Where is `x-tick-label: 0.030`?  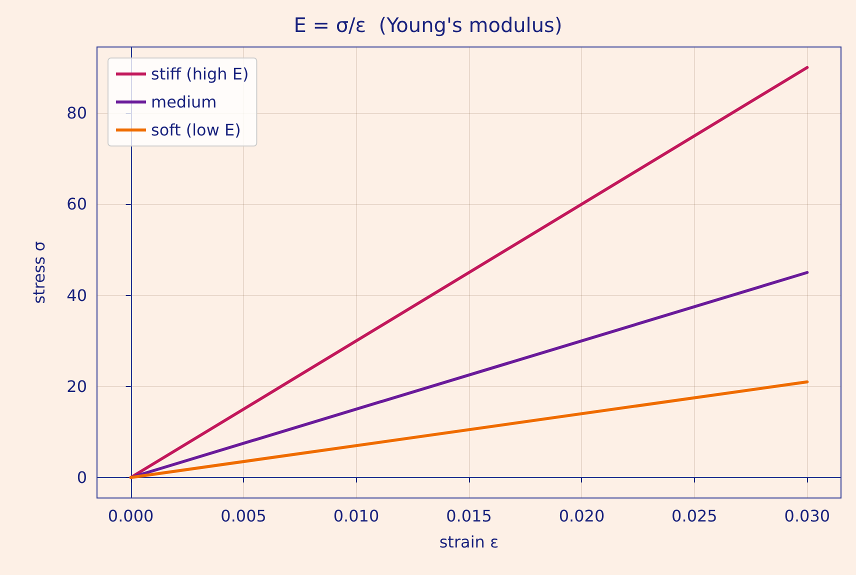
x-tick-label: 0.030 is located at coordinates (807, 516).